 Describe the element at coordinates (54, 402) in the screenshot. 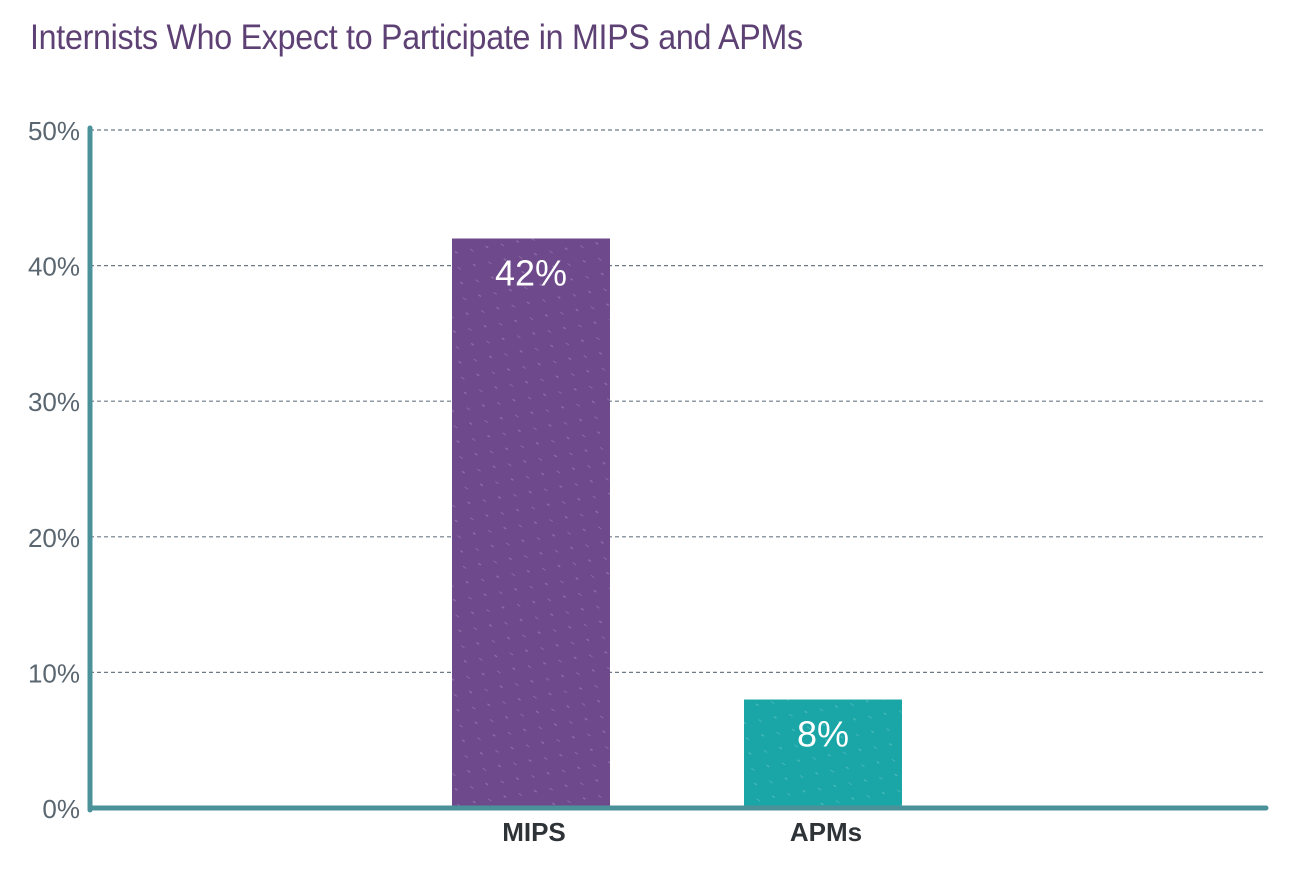

I see `y-tick-label: 30%` at that location.